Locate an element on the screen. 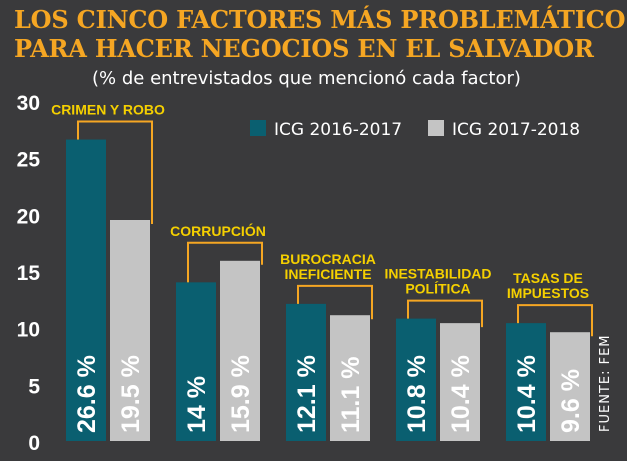 This screenshot has height=461, width=627. bar-value-label: 15.9 % is located at coordinates (241, 394).